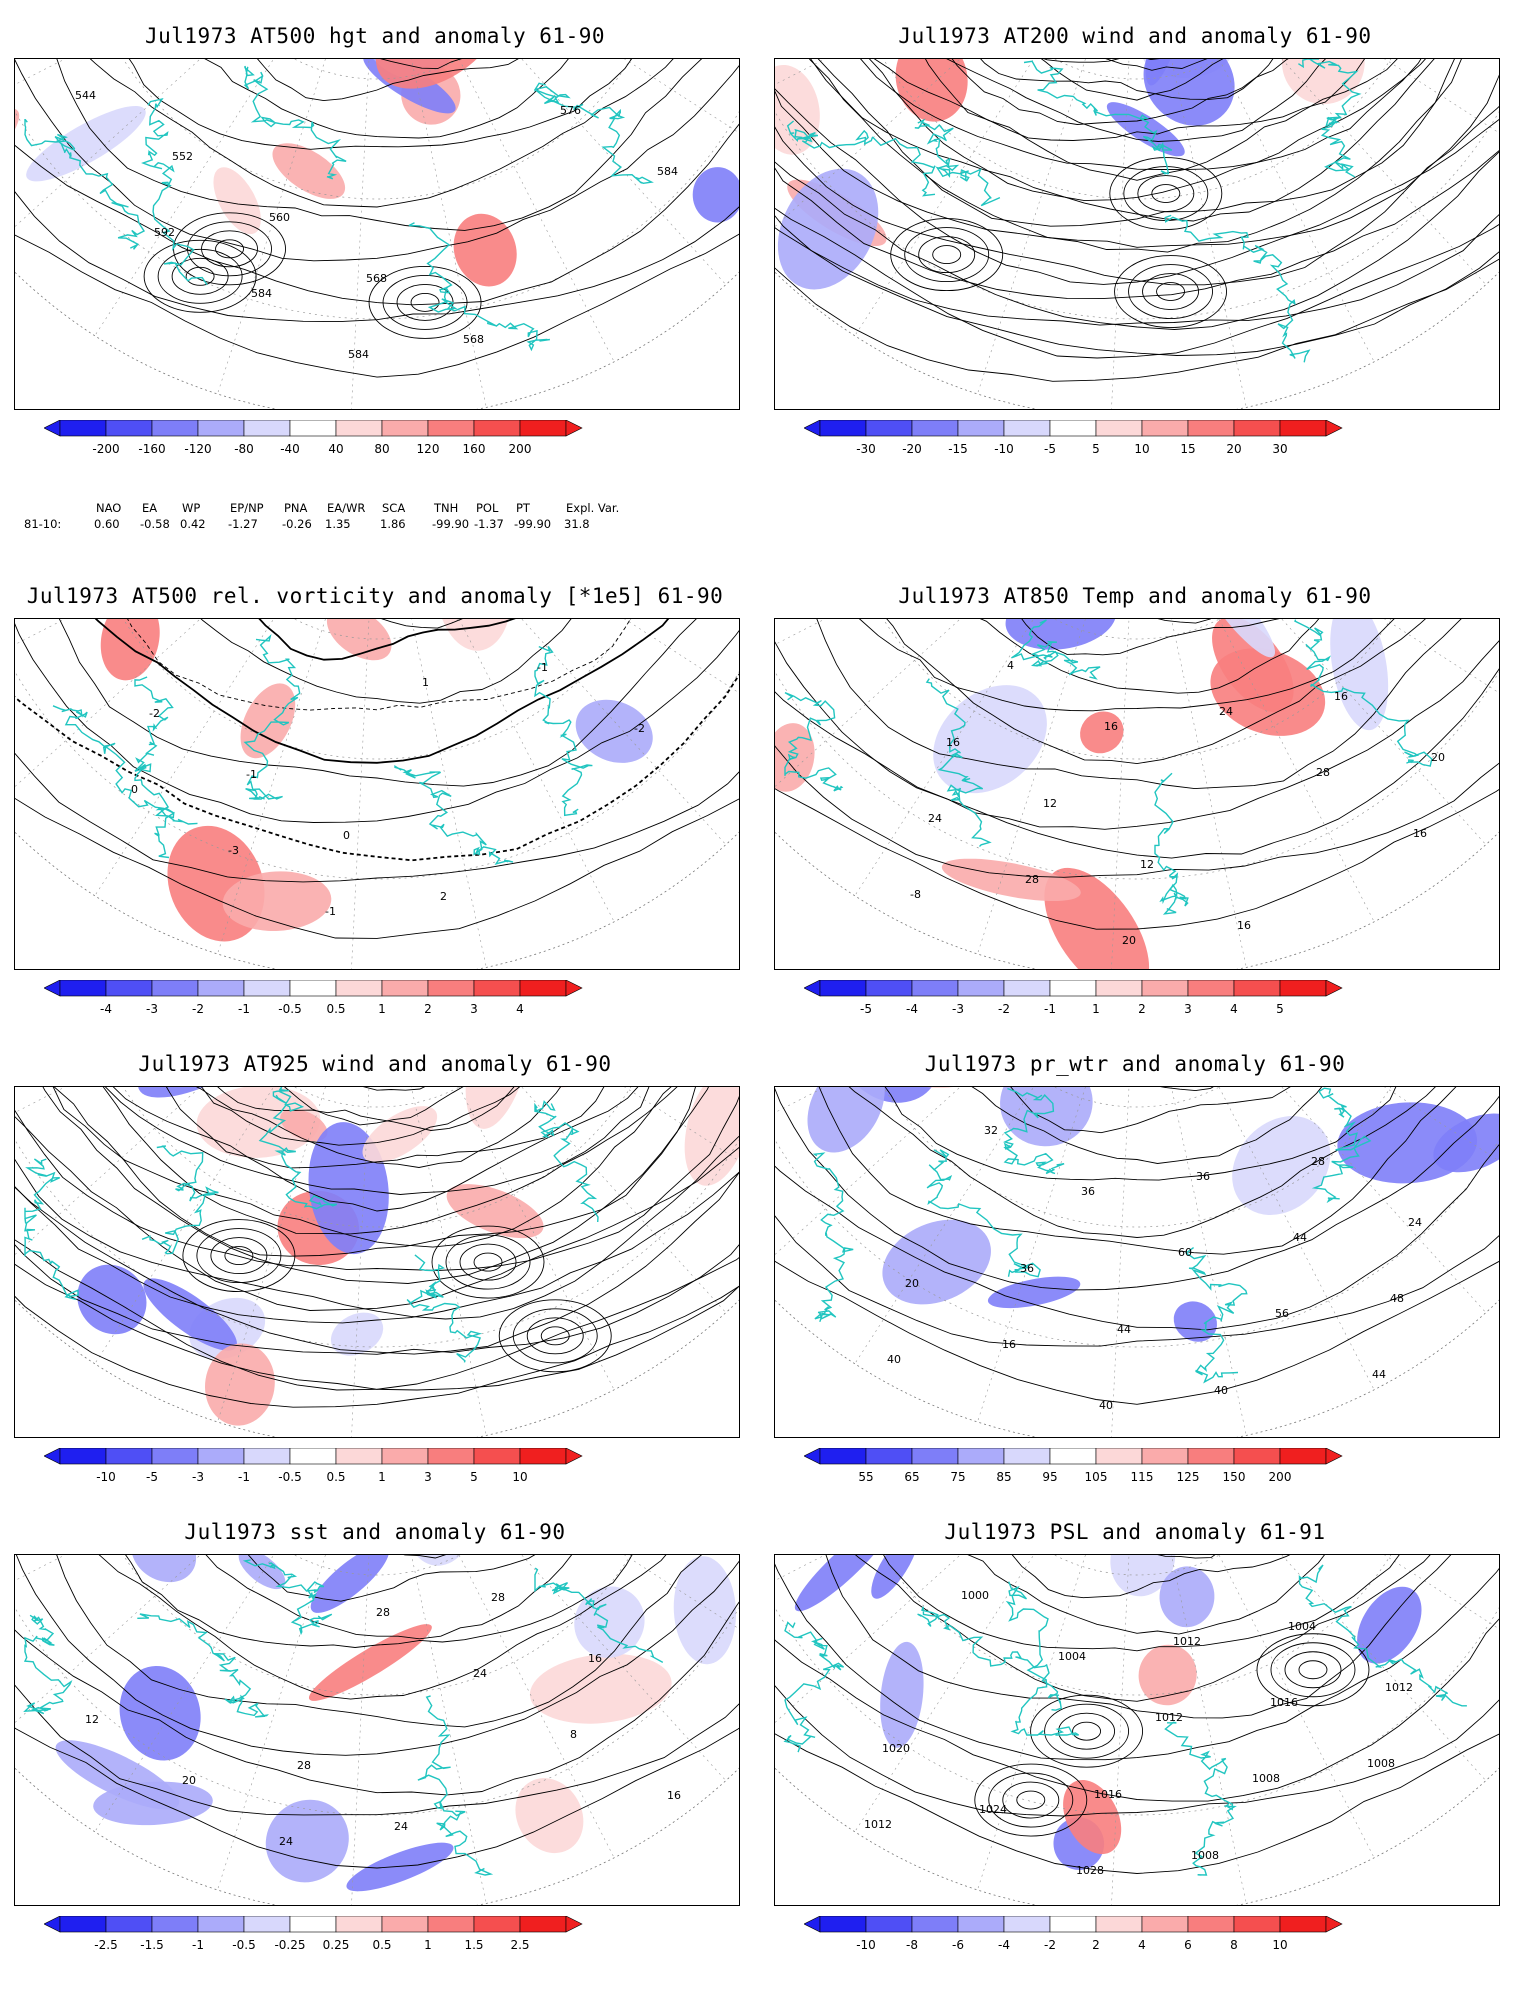 Image resolution: width=1520 pixels, height=2000 pixels. What do you see at coordinates (474, 449) in the screenshot?
I see `colorbar-tick-label: 160` at bounding box center [474, 449].